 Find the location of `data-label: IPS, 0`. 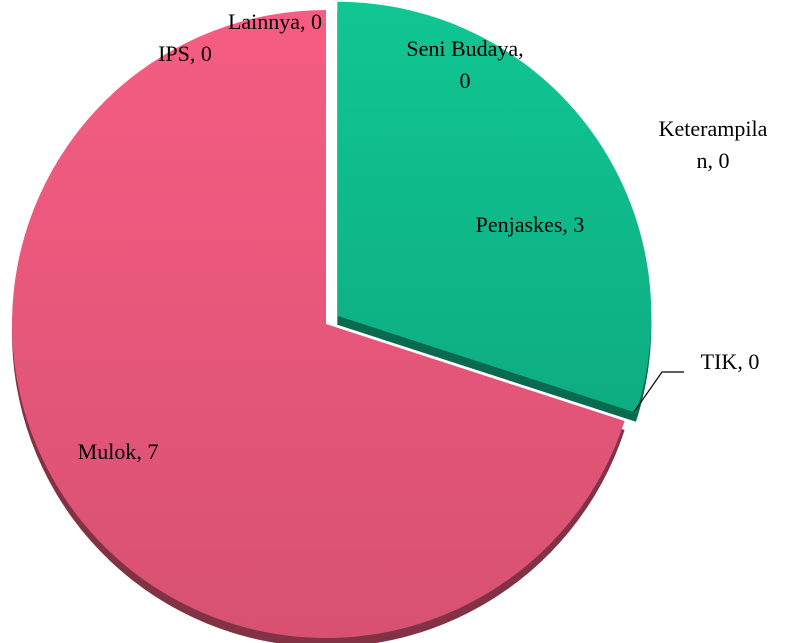

data-label: IPS, 0 is located at coordinates (185, 53).